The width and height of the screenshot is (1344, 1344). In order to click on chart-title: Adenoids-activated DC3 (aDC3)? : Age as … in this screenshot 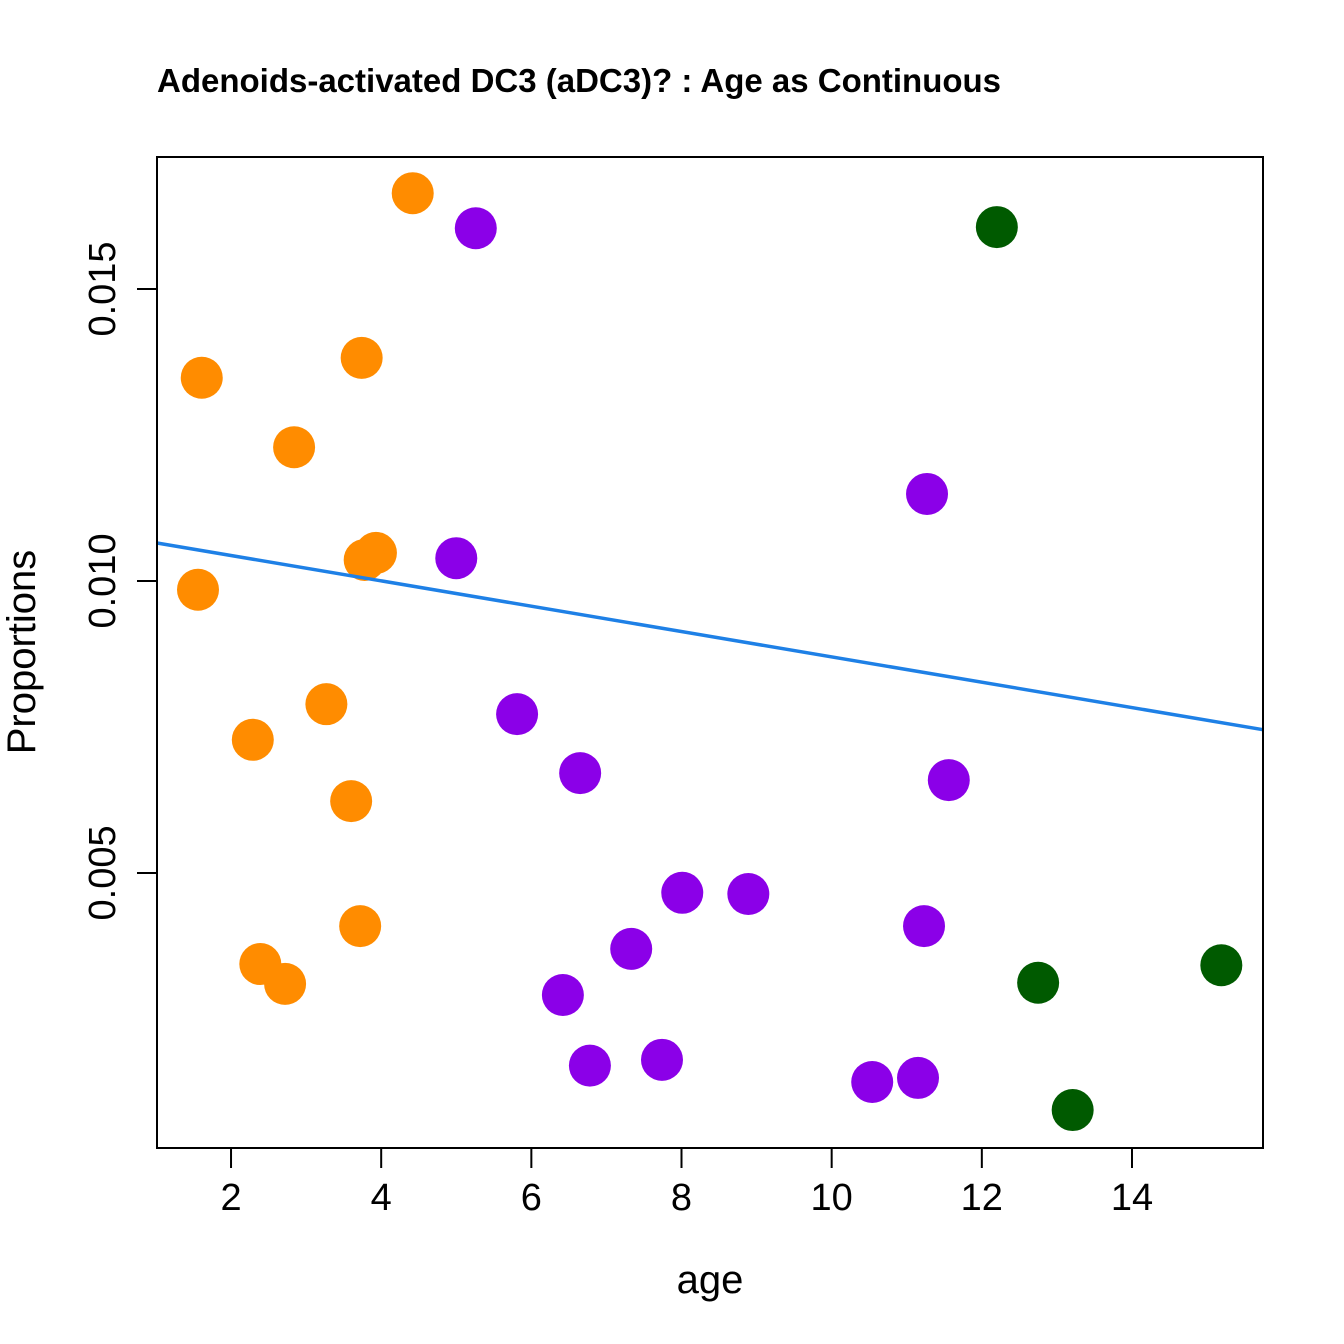, I will do `click(579, 80)`.